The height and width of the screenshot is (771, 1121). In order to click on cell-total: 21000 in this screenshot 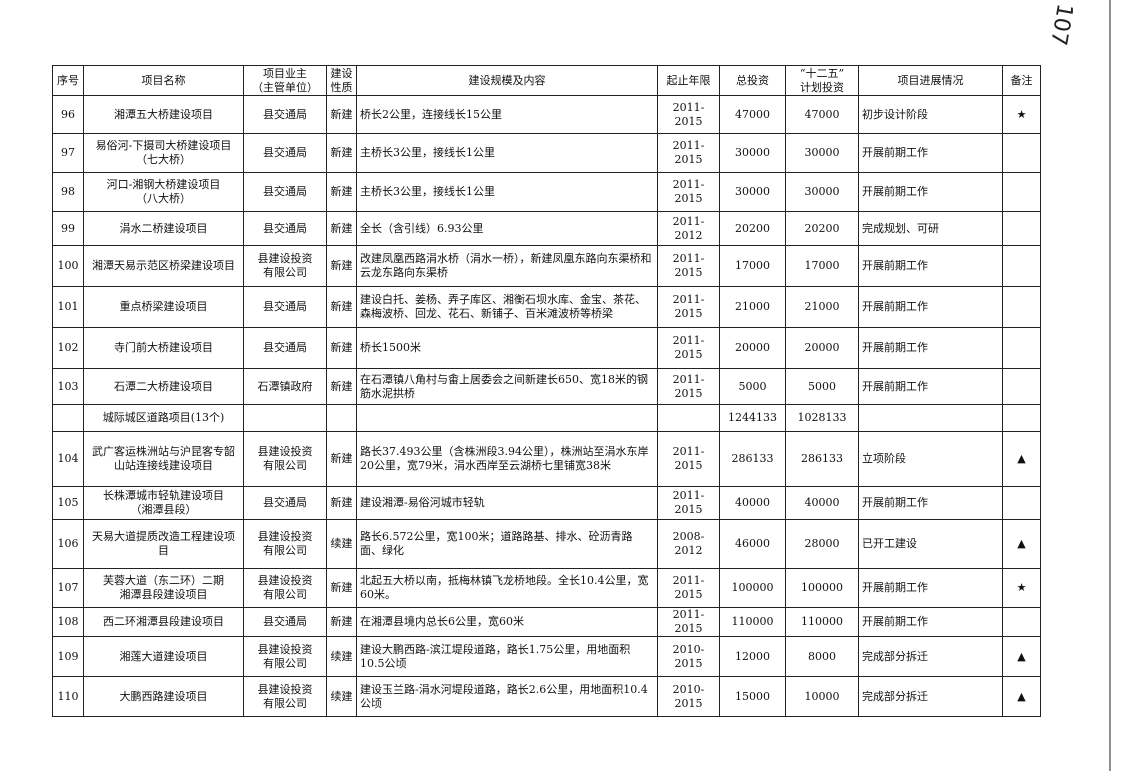, I will do `click(752, 307)`.